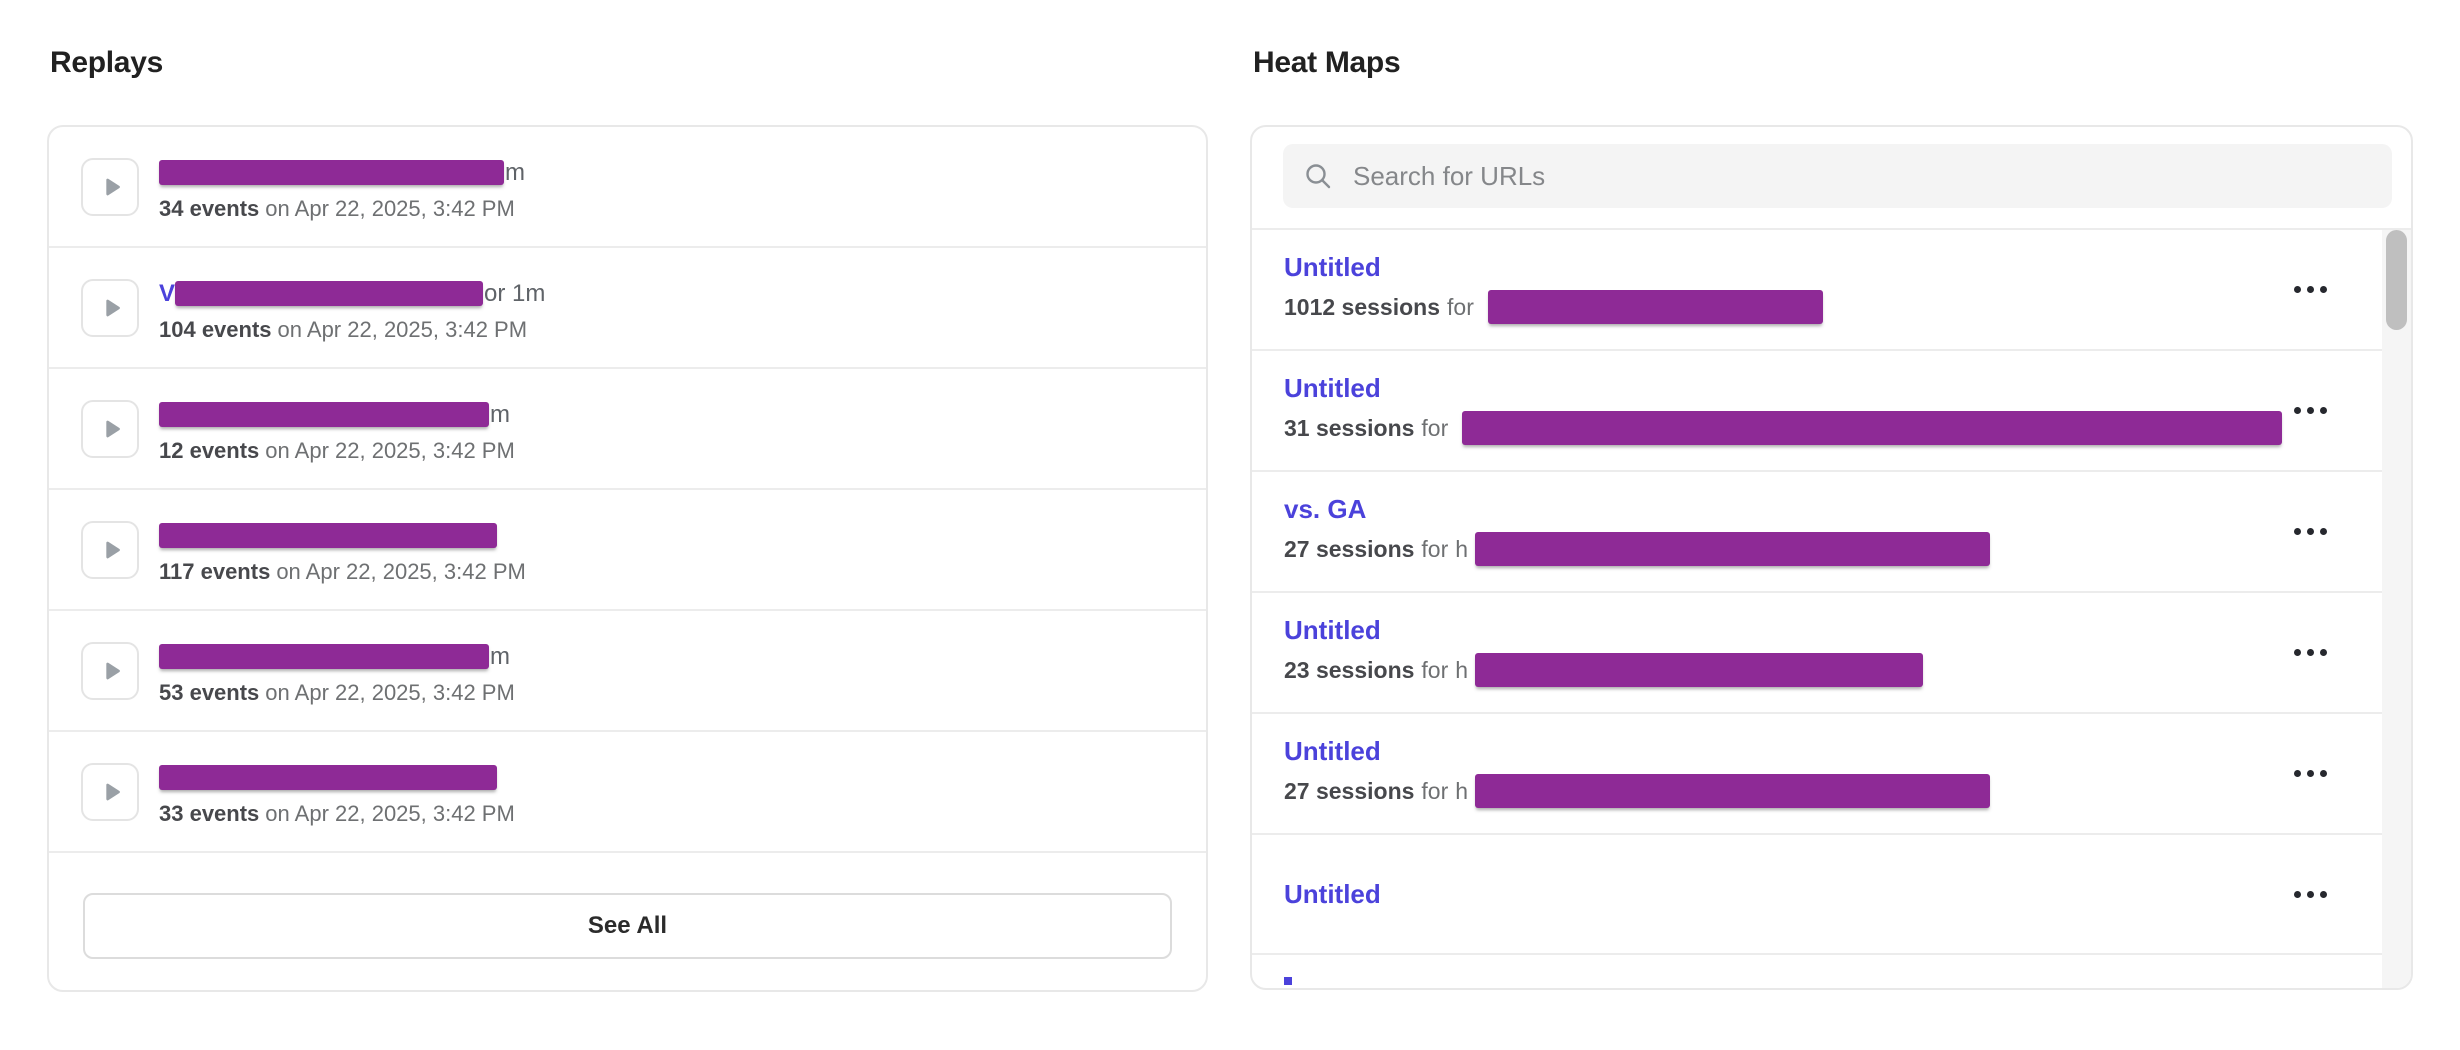  Describe the element at coordinates (627, 187) in the screenshot. I see `replay-list-item: m 34 events on Apr 22, 2025, 3:42 PM` at that location.